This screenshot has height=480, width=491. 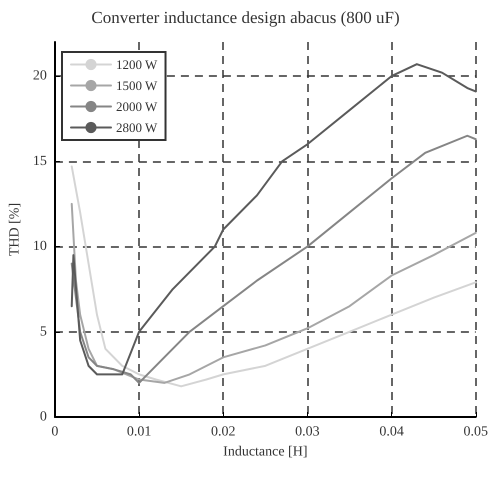 I want to click on x-tick-label: 0, so click(x=54, y=432).